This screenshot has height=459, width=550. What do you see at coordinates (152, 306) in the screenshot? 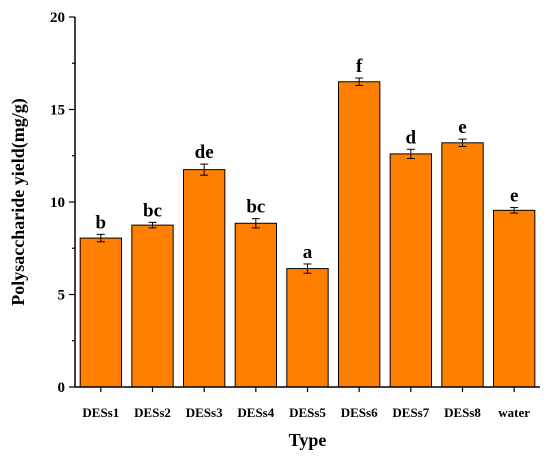
I see `bar-DESs2` at bounding box center [152, 306].